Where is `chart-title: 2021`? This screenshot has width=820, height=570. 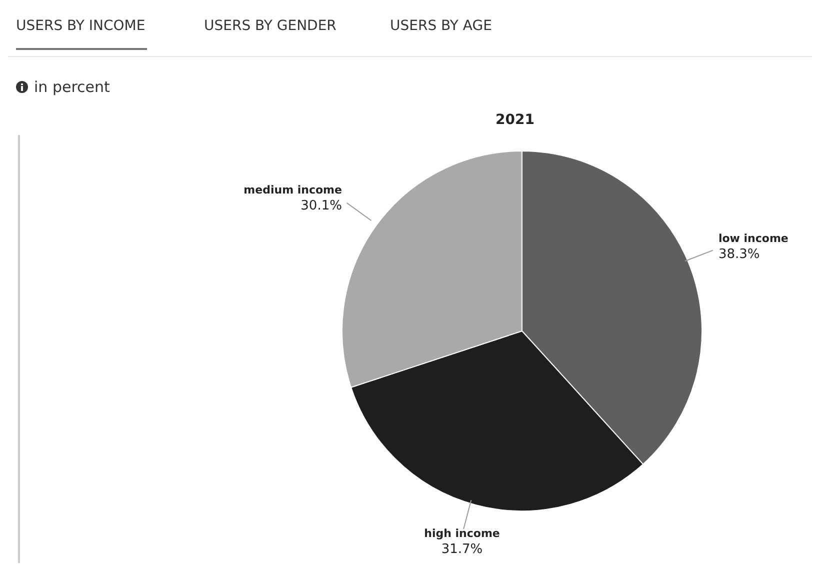 chart-title: 2021 is located at coordinates (515, 120).